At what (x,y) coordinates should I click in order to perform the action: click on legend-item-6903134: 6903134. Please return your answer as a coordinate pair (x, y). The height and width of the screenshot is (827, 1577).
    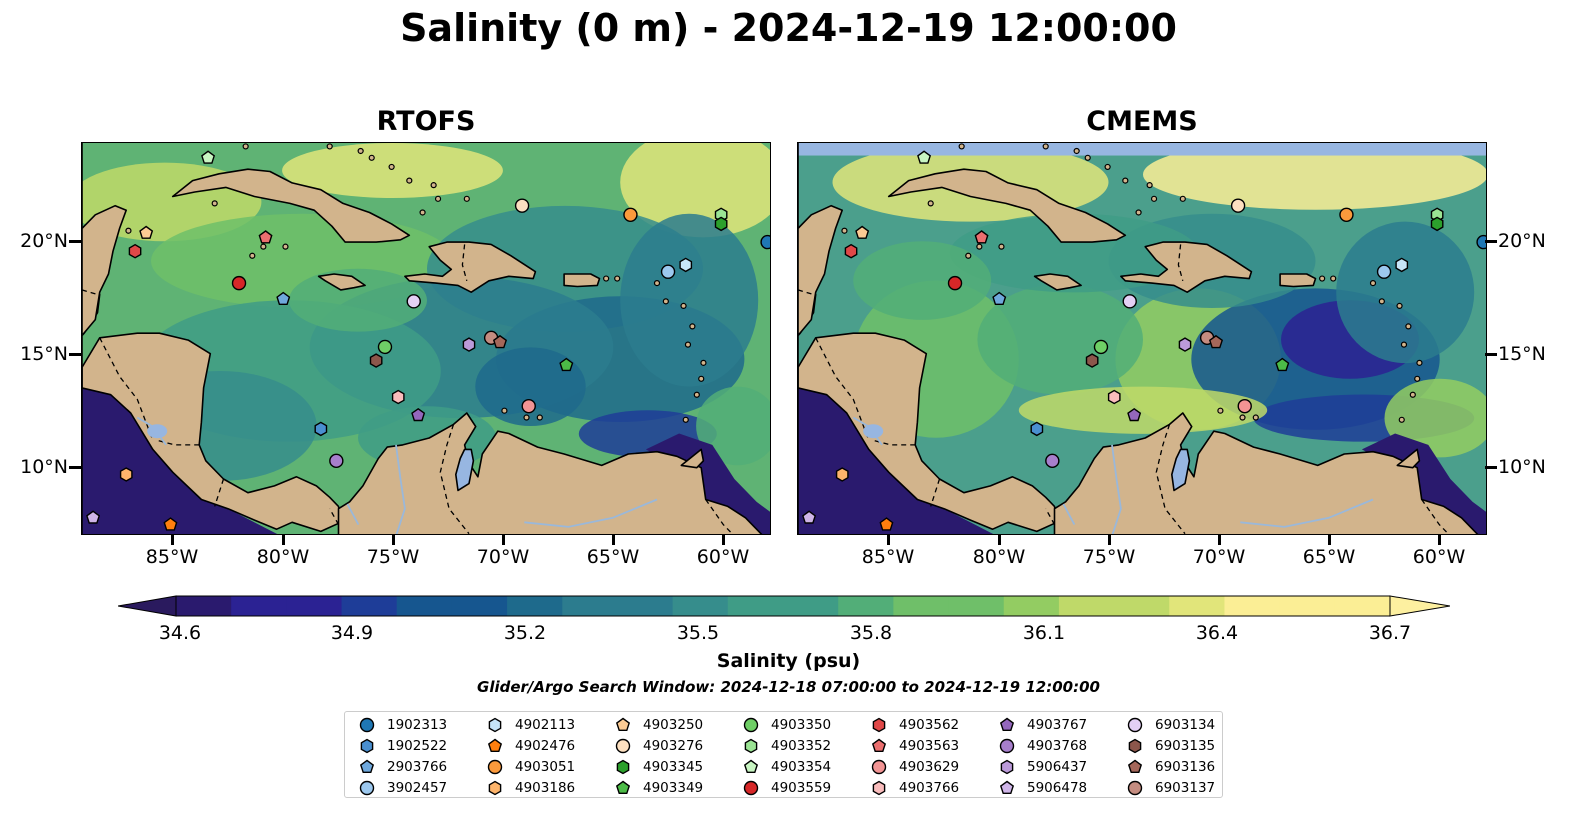
    Looking at the image, I should click on (1170, 724).